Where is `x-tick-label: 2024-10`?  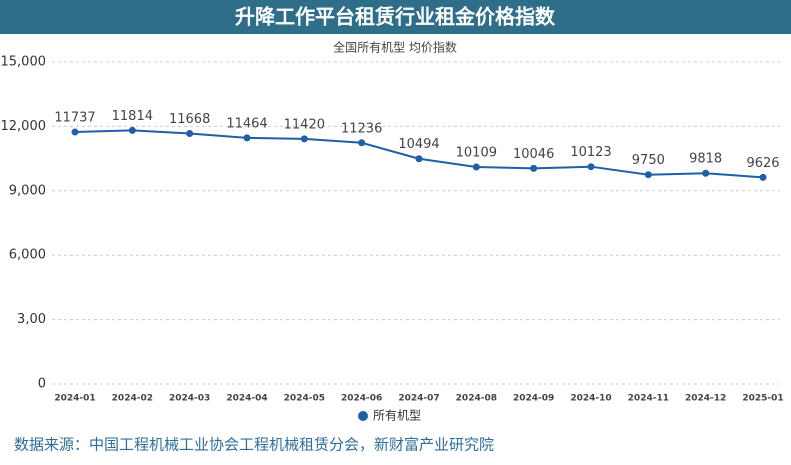 x-tick-label: 2024-10 is located at coordinates (590, 399).